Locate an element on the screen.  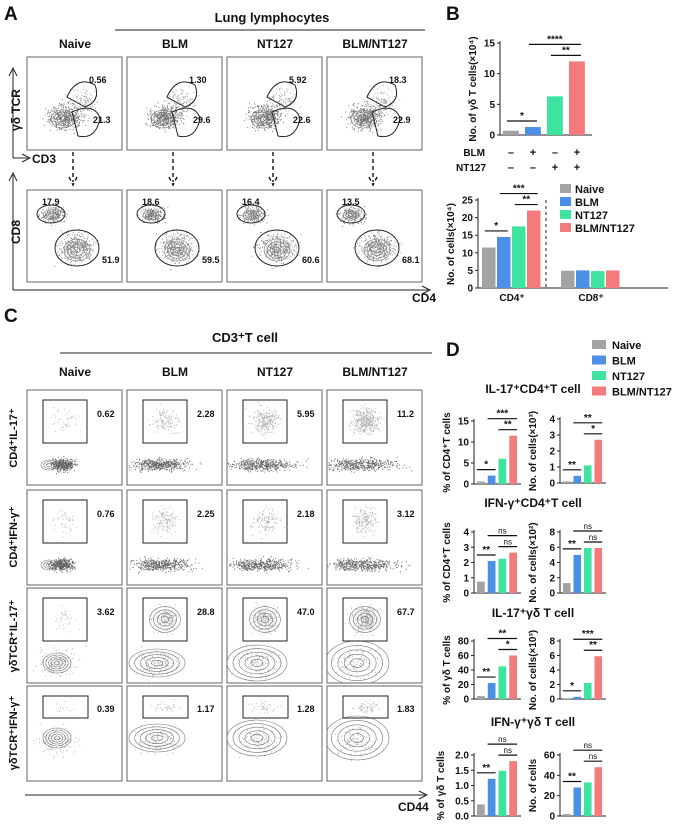
flow-plot-c-r0-c0: 0.62 is located at coordinates (74, 437).